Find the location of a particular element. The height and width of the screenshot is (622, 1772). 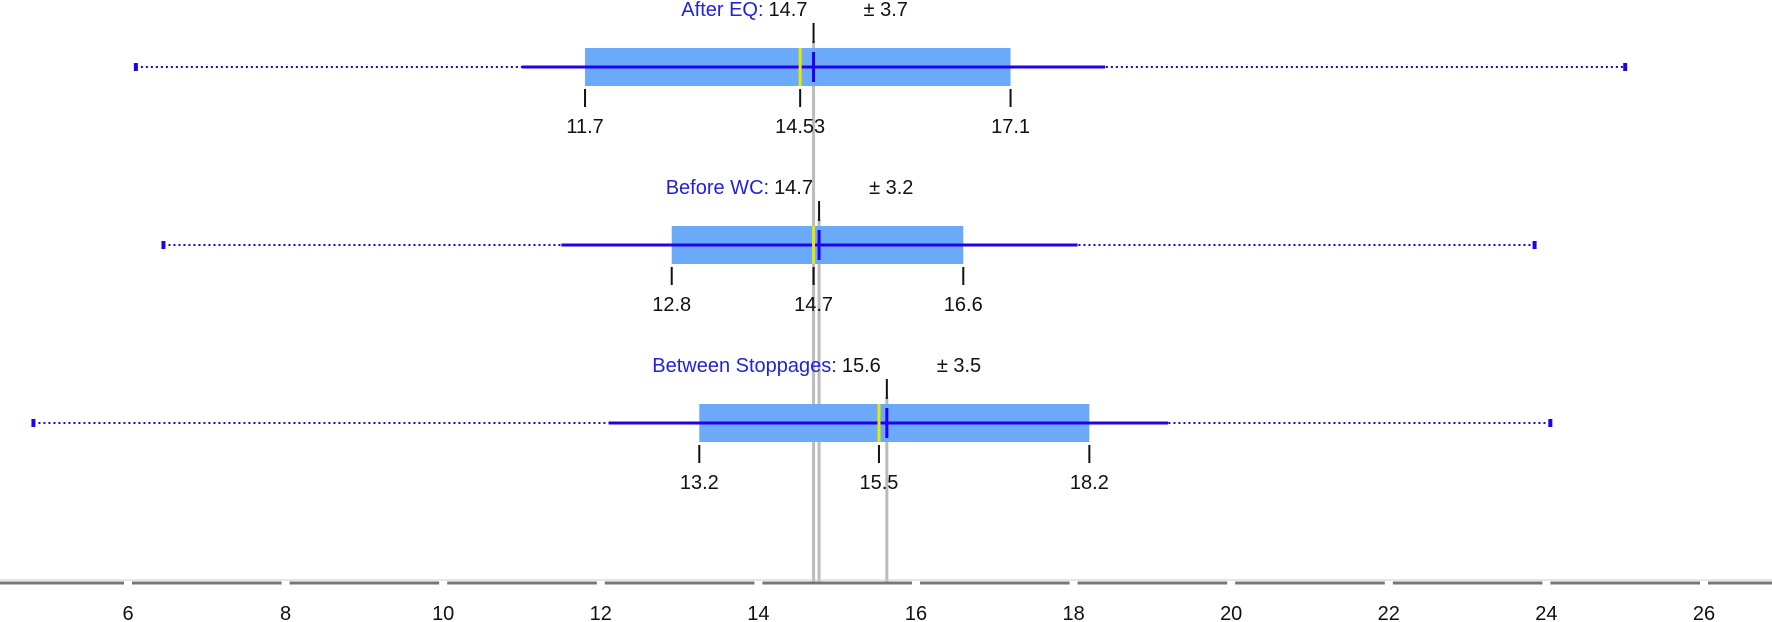

x-tick-label: 20 is located at coordinates (1231, 612).